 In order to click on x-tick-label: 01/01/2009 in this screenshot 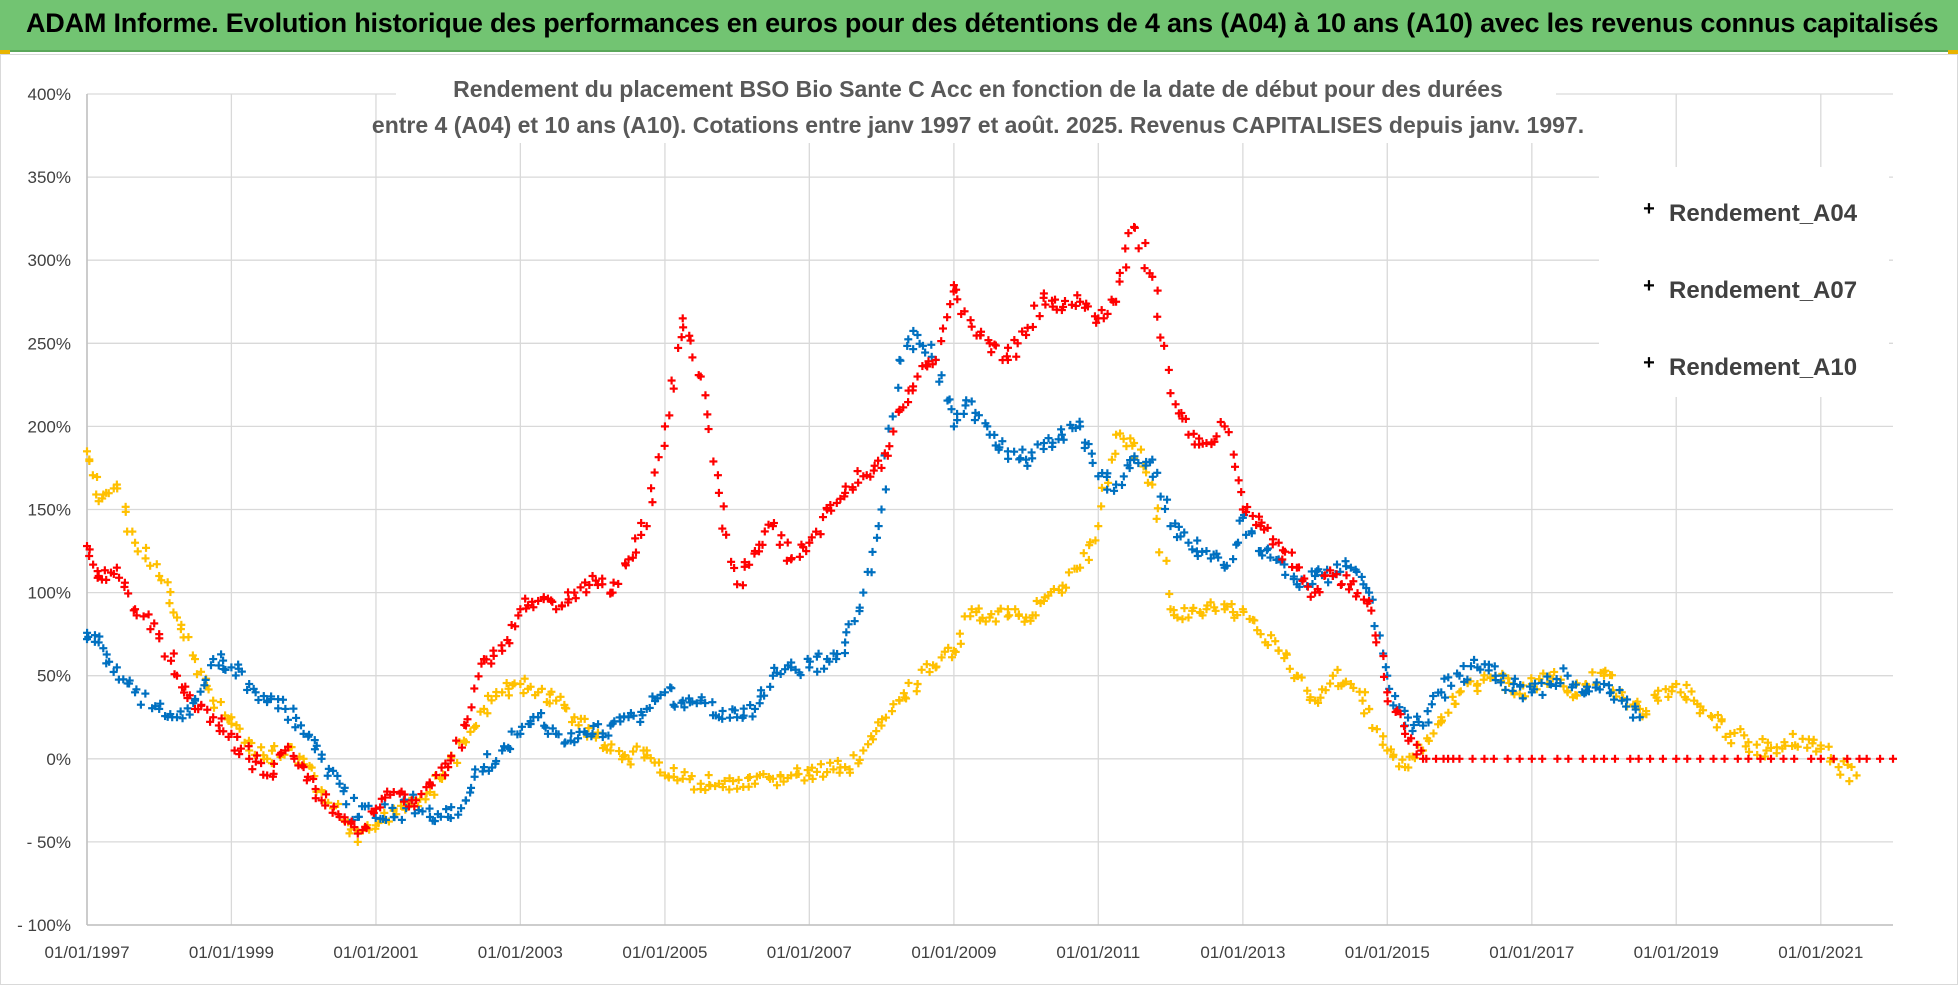, I will do `click(953, 952)`.